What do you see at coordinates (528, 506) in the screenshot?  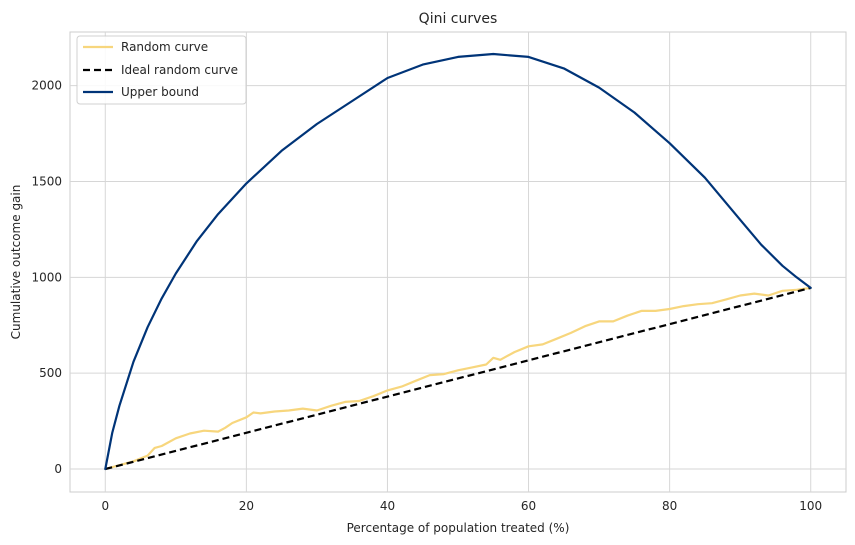 I see `x-tick-label: 60` at bounding box center [528, 506].